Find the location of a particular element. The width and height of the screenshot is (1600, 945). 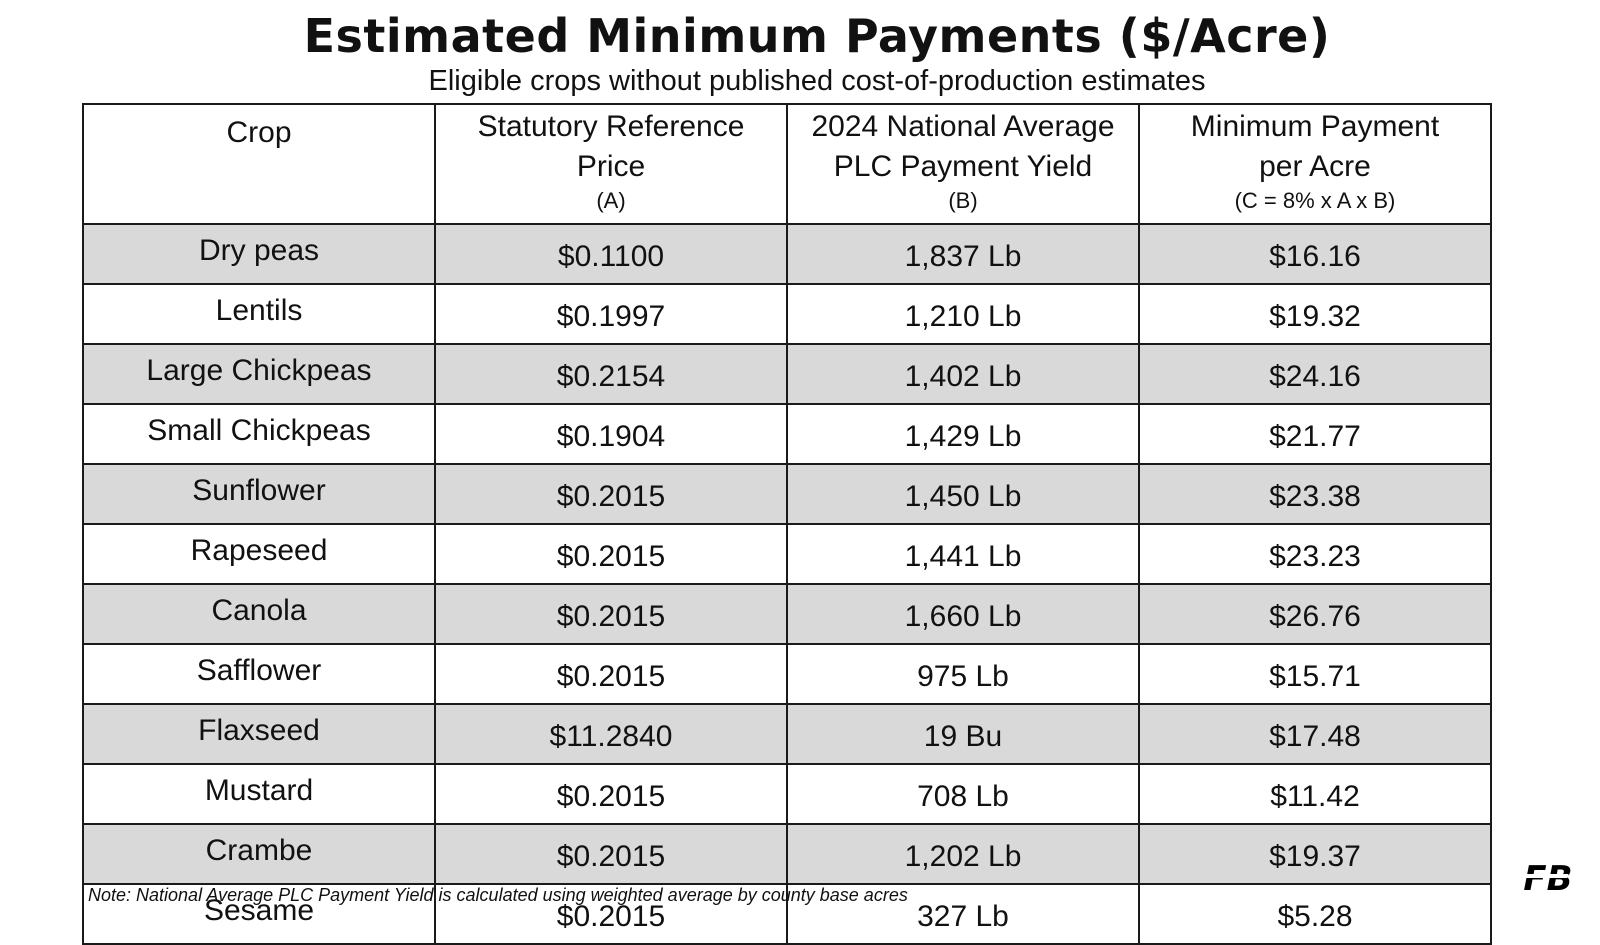

minimum-payment-cell: $24.16 is located at coordinates (1315, 374).